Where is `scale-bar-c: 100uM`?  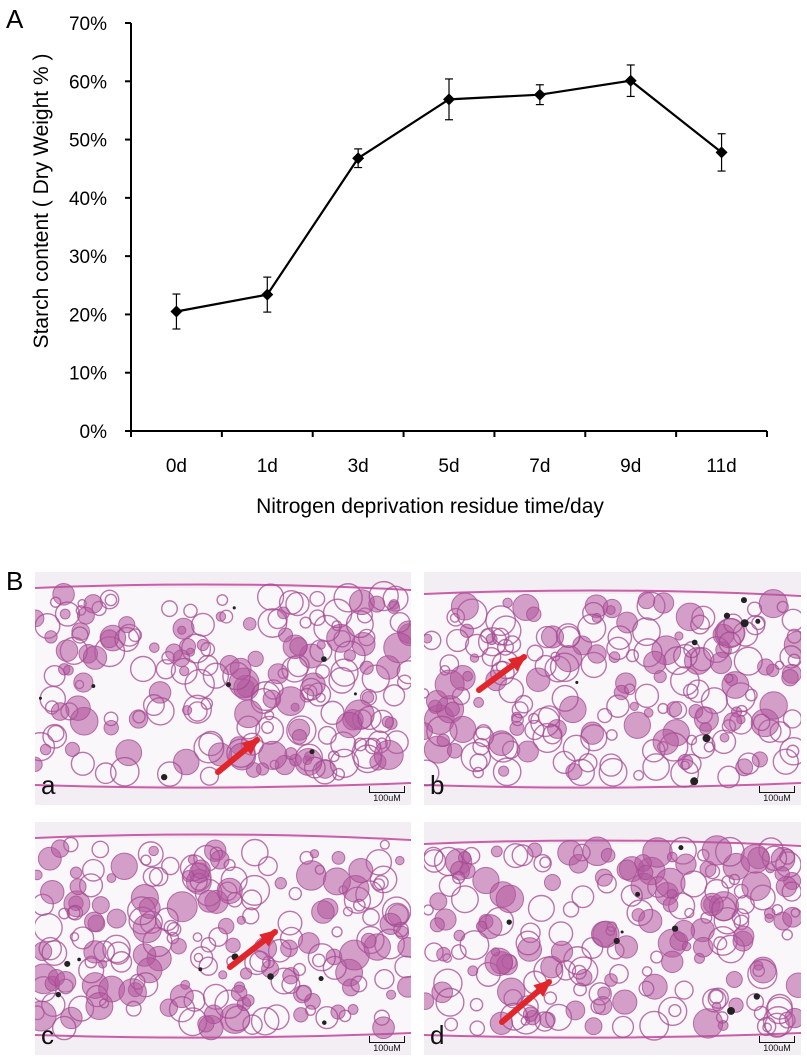
scale-bar-c: 100uM is located at coordinates (387, 1044).